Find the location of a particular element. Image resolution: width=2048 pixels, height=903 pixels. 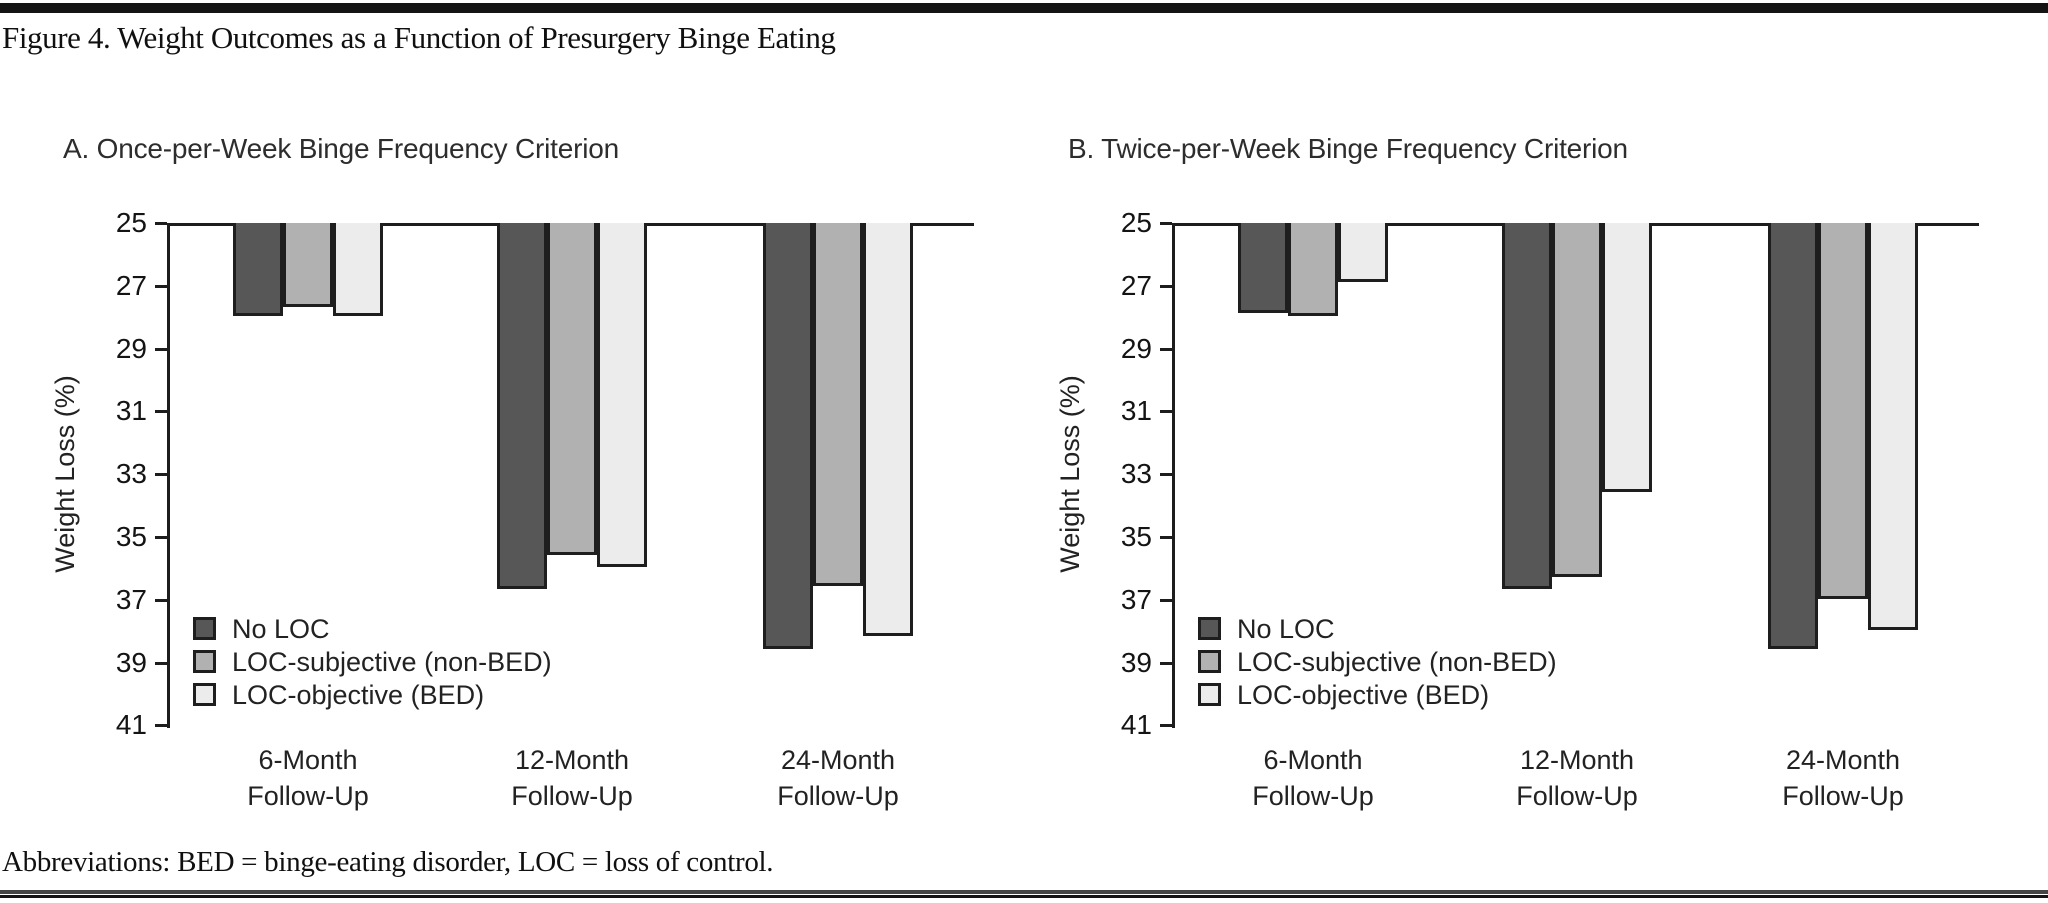

top-rule is located at coordinates (1024, 8).